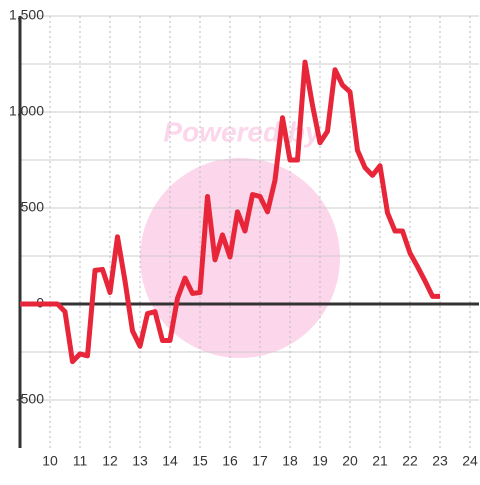 Image resolution: width=480 pixels, height=485 pixels. Describe the element at coordinates (320, 461) in the screenshot. I see `x-tick-label: 19` at that location.